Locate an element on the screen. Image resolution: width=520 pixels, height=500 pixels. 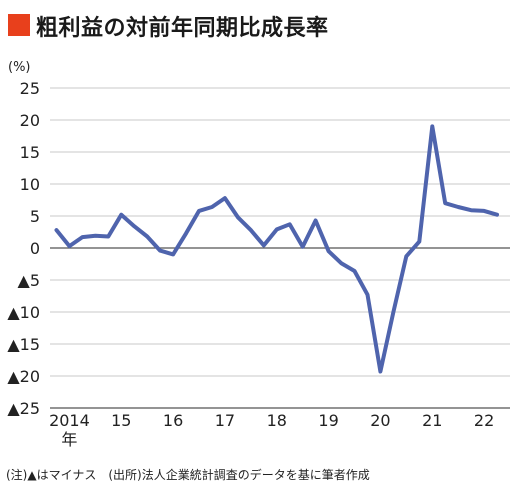
title-marker is located at coordinates (19, 25).